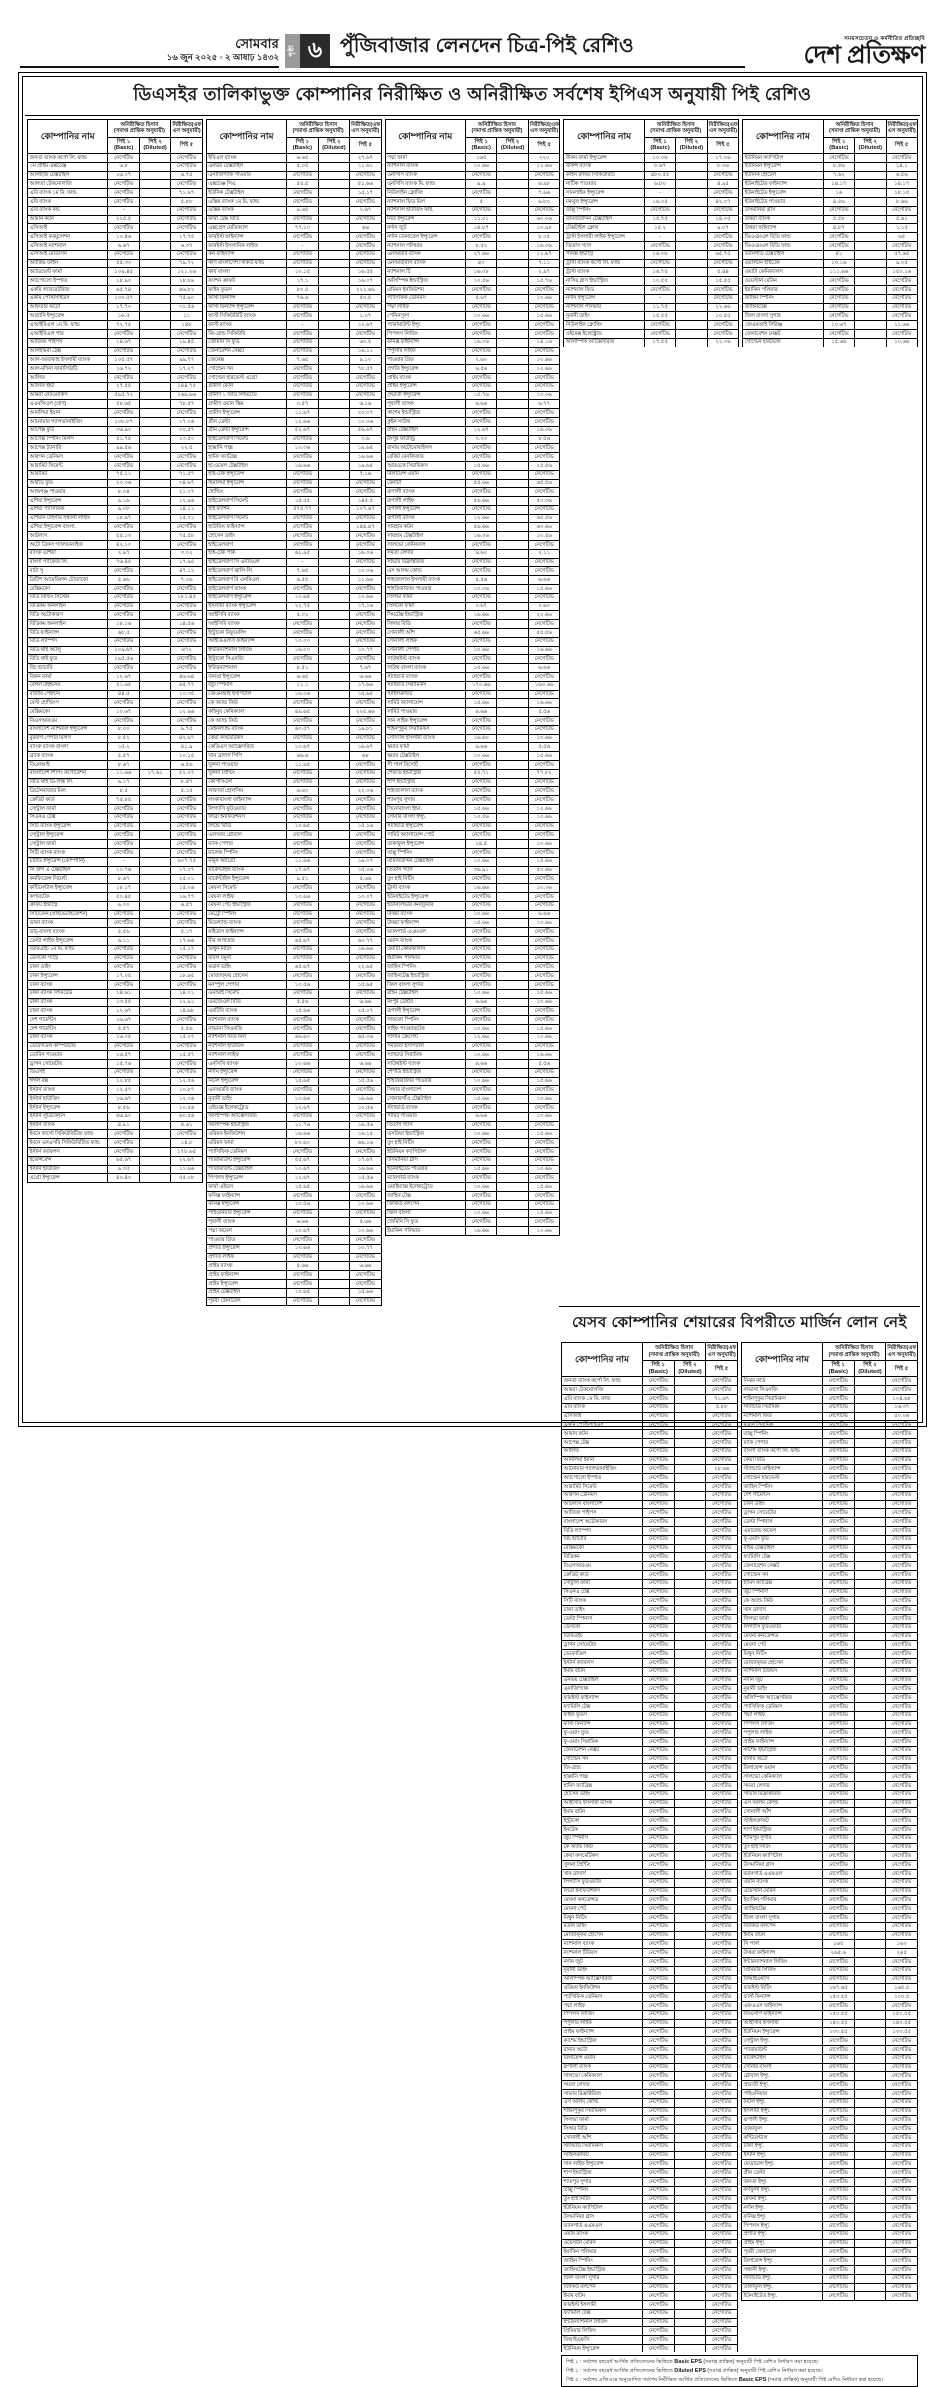  What do you see at coordinates (115, 536) in the screenshot?
I see `table-row: আটলাস ৫৫.১৩ ৭৫.৫৮` at bounding box center [115, 536].